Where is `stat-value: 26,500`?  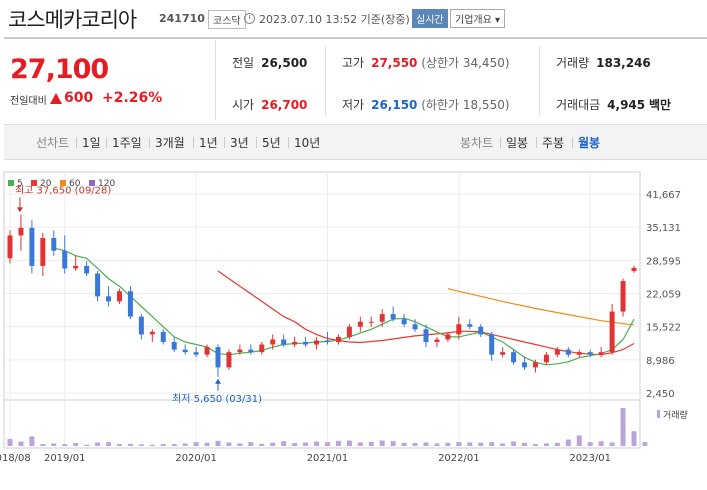 stat-value: 26,500 is located at coordinates (284, 63).